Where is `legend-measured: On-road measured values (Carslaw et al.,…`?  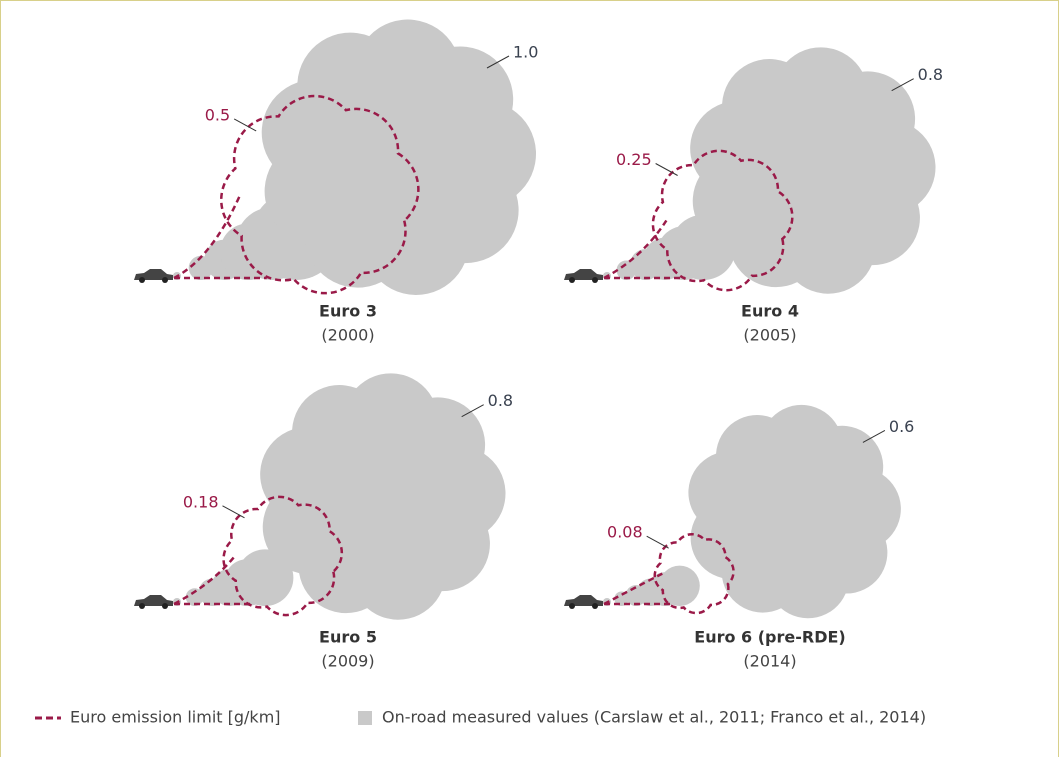
legend-measured: On-road measured values (Carslaw et al.,… is located at coordinates (654, 717).